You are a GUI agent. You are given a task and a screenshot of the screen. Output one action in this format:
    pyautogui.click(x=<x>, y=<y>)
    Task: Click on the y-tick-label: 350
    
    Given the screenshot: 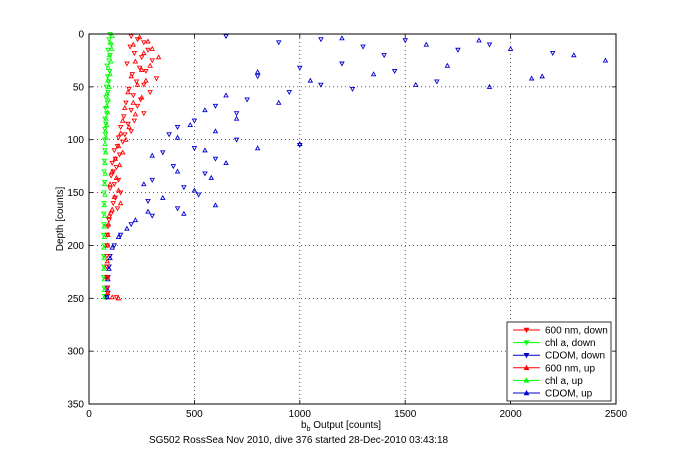 What is the action you would take?
    pyautogui.click(x=75, y=405)
    